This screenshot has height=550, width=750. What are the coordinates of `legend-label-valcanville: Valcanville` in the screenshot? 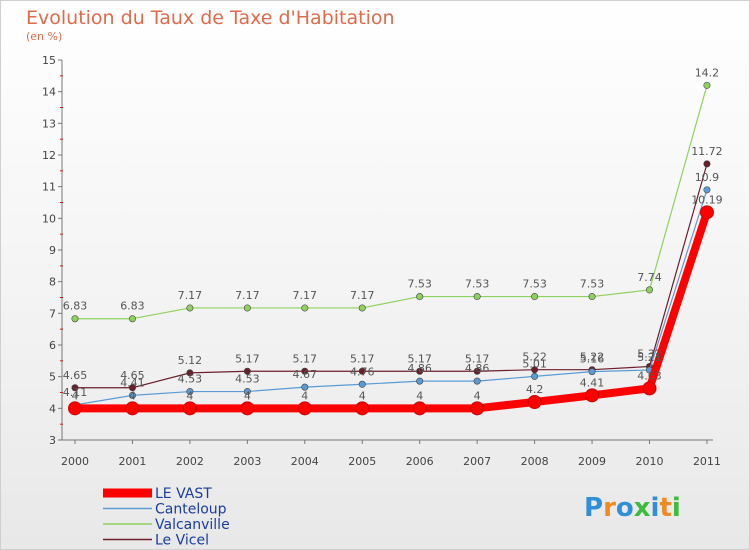 It's located at (192, 525).